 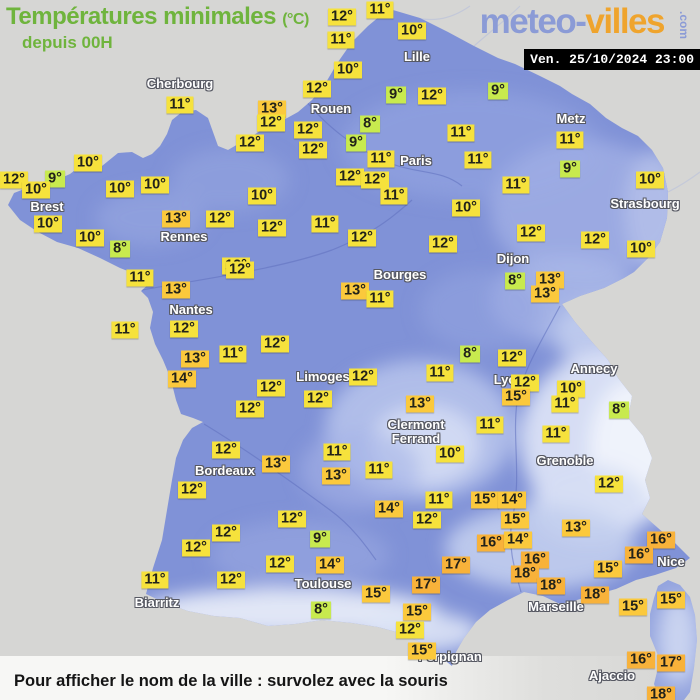 What do you see at coordinates (586, 22) in the screenshot?
I see `meteo-villes-logo: meteo-villes .com` at bounding box center [586, 22].